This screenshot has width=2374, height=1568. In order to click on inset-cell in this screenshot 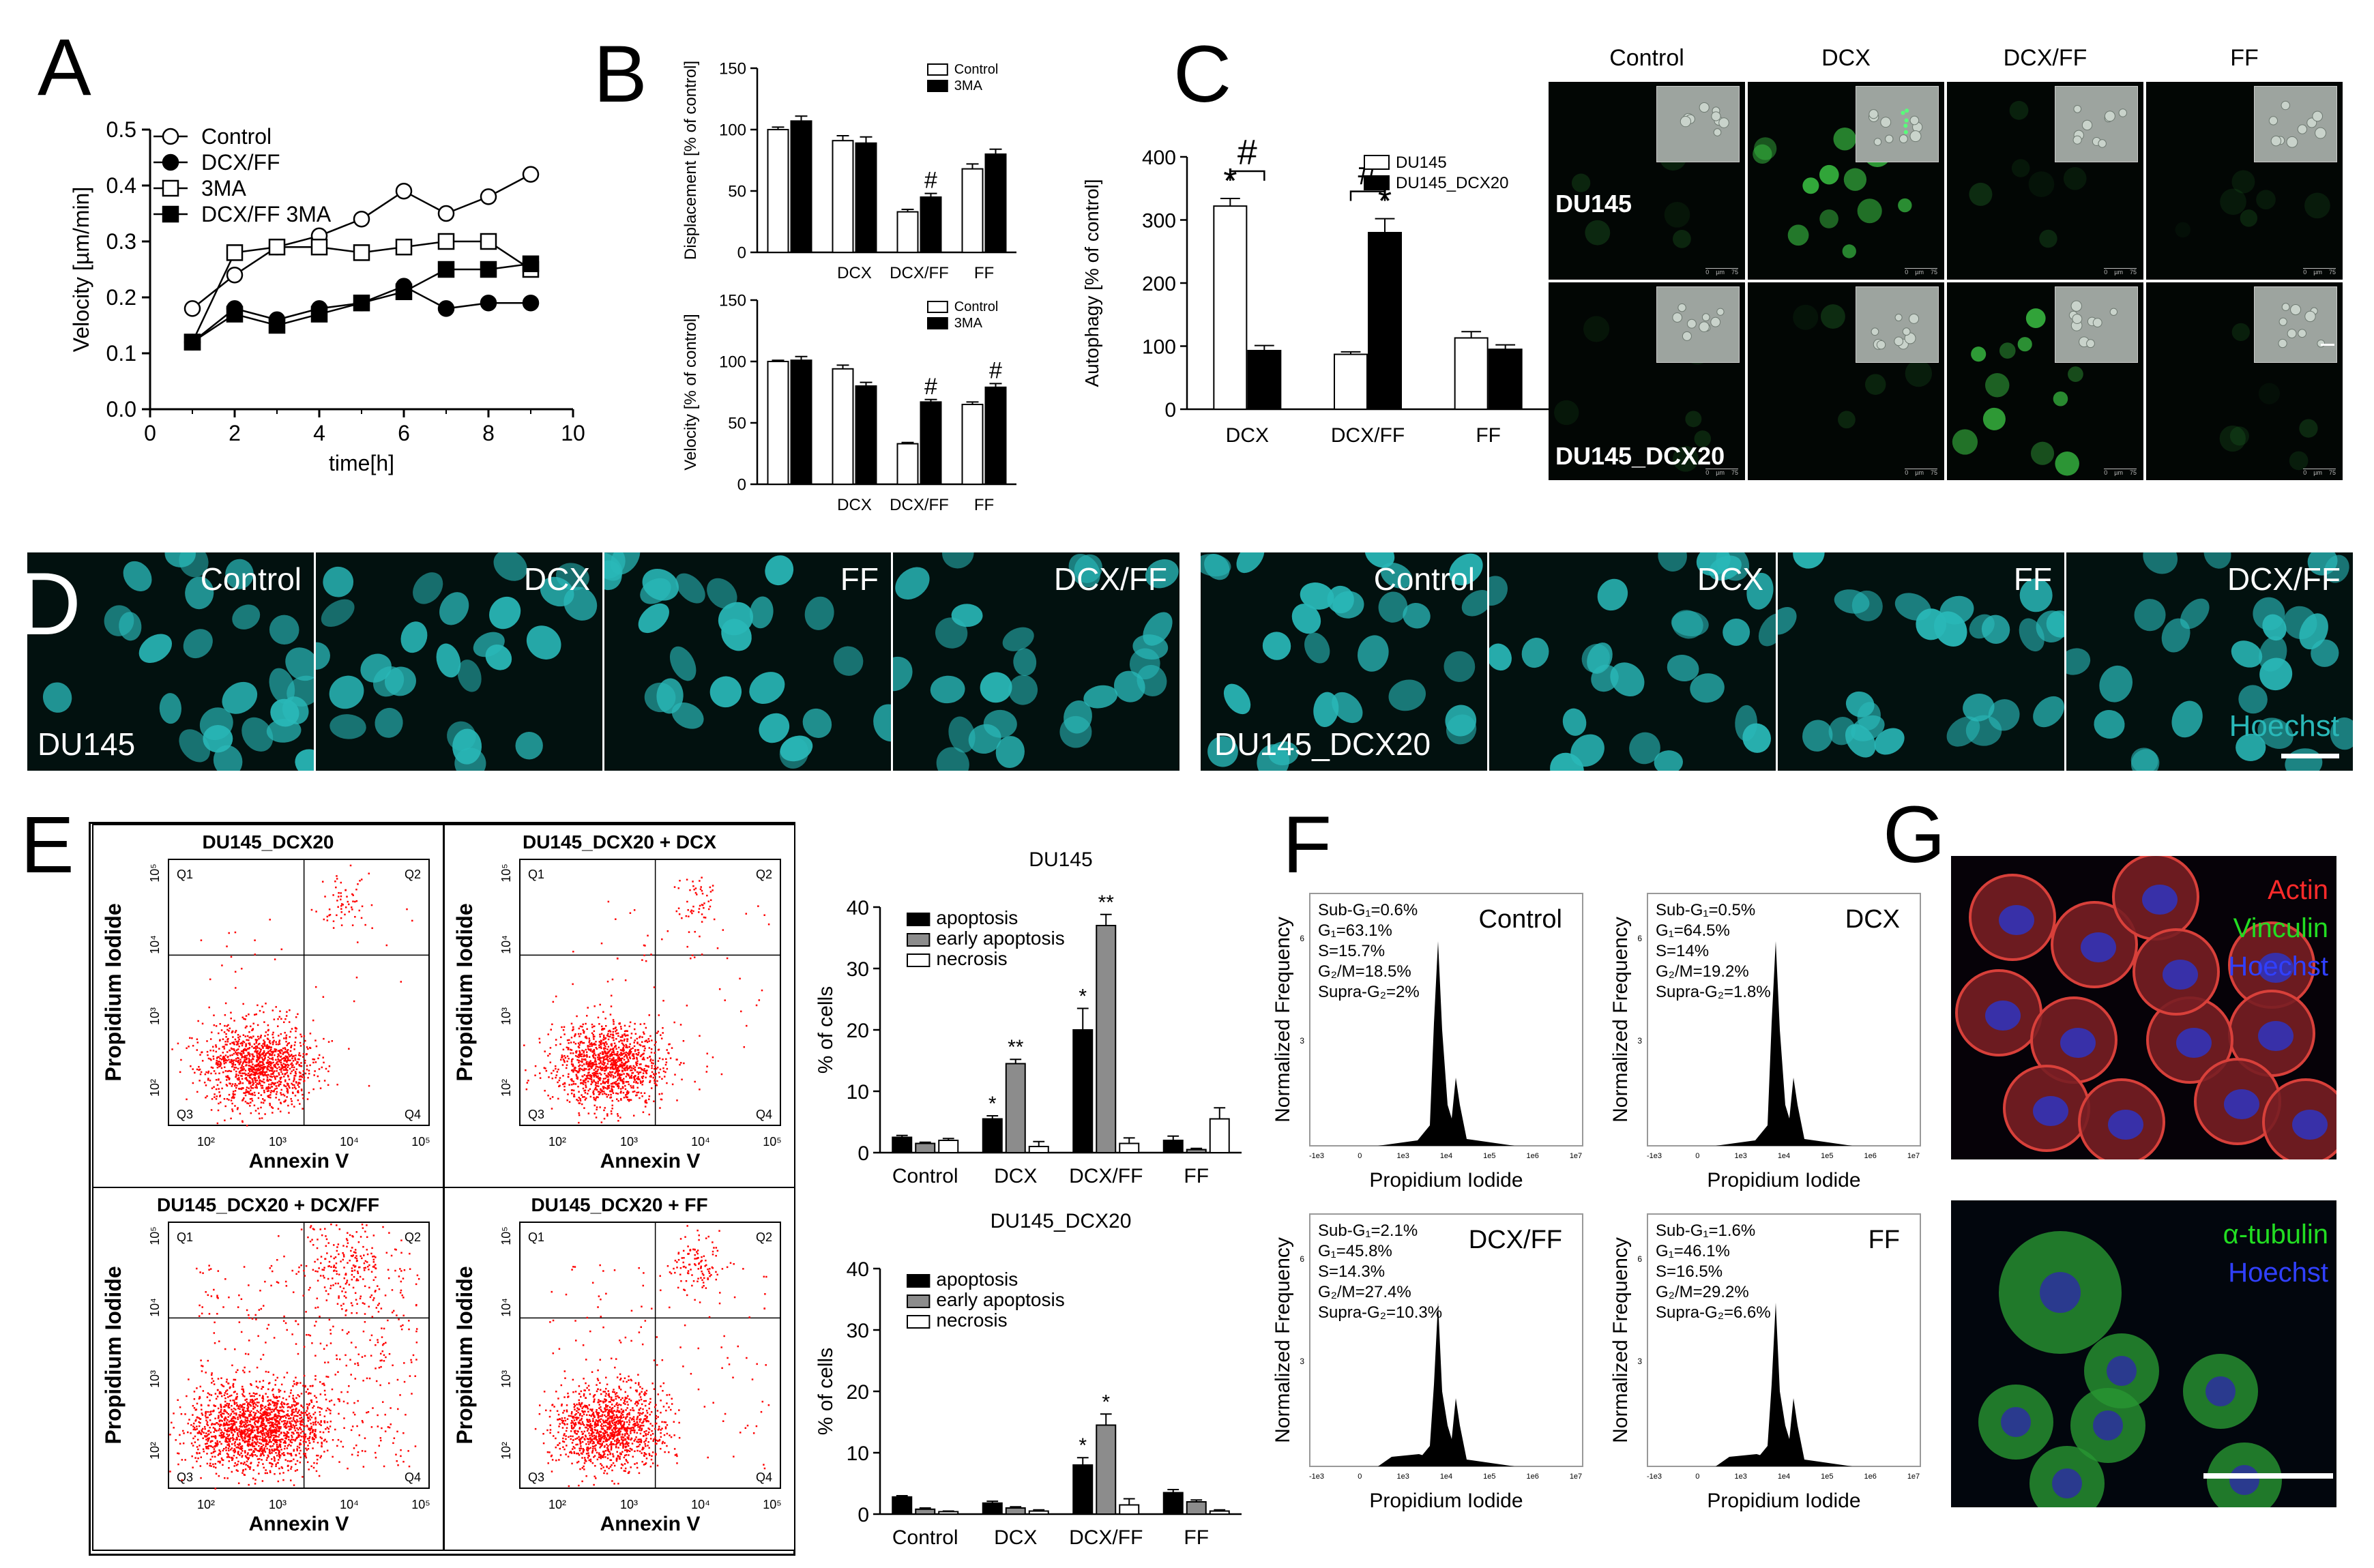, I will do `click(1706, 317)`.